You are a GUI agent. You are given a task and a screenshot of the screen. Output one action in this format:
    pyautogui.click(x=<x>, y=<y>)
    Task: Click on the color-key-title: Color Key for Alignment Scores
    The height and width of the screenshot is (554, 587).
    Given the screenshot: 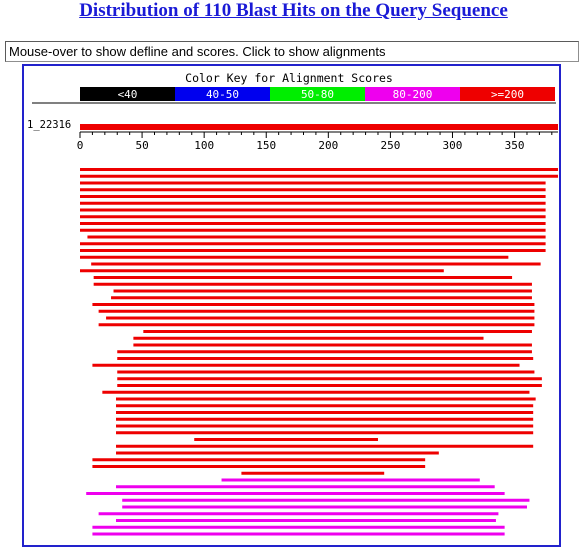 What is the action you would take?
    pyautogui.click(x=289, y=78)
    